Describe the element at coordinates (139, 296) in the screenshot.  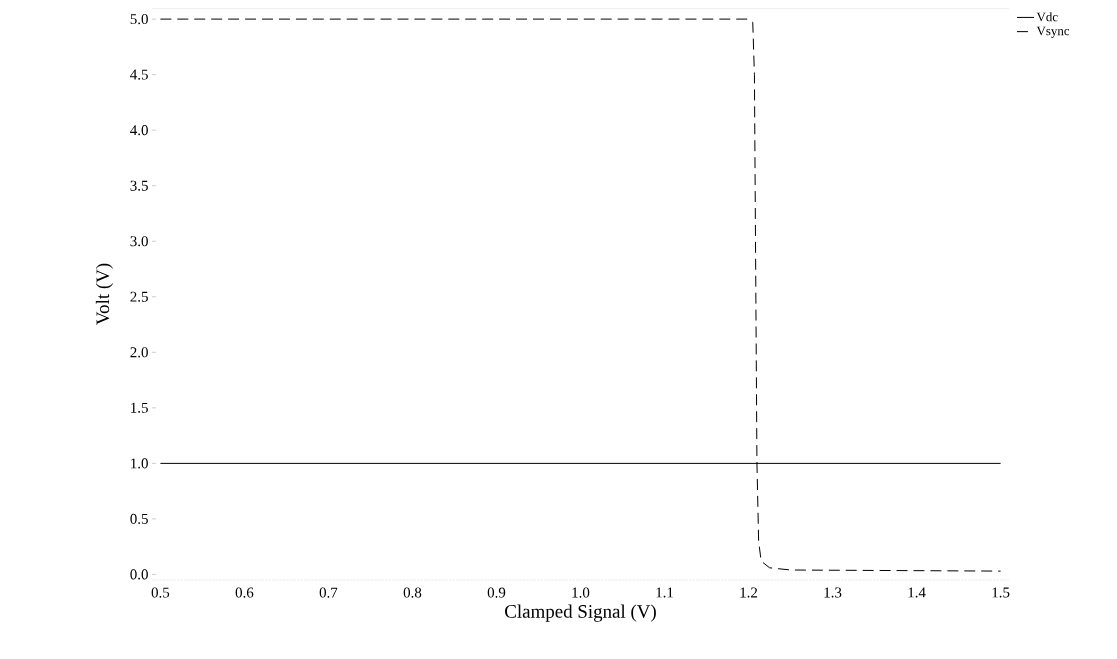
I see `y-tick-label: 2.5` at that location.